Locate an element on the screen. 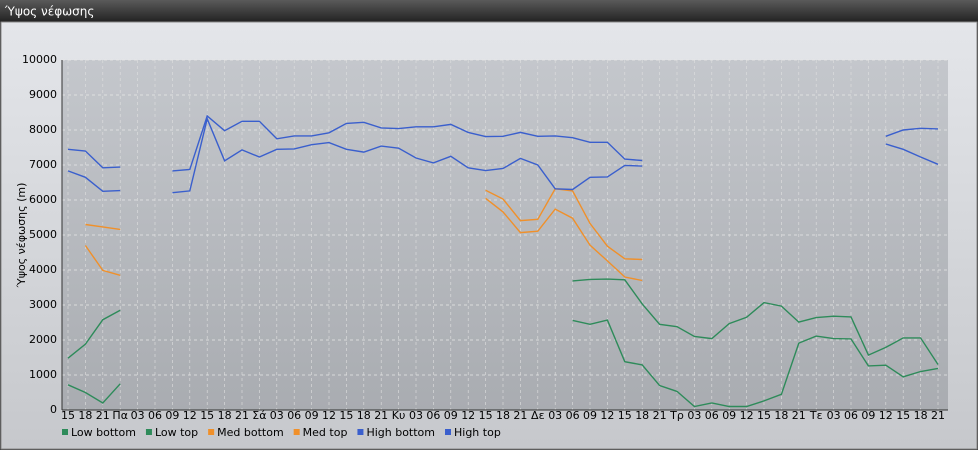 The image size is (978, 450). y-tick-label: 0 is located at coordinates (53, 409).